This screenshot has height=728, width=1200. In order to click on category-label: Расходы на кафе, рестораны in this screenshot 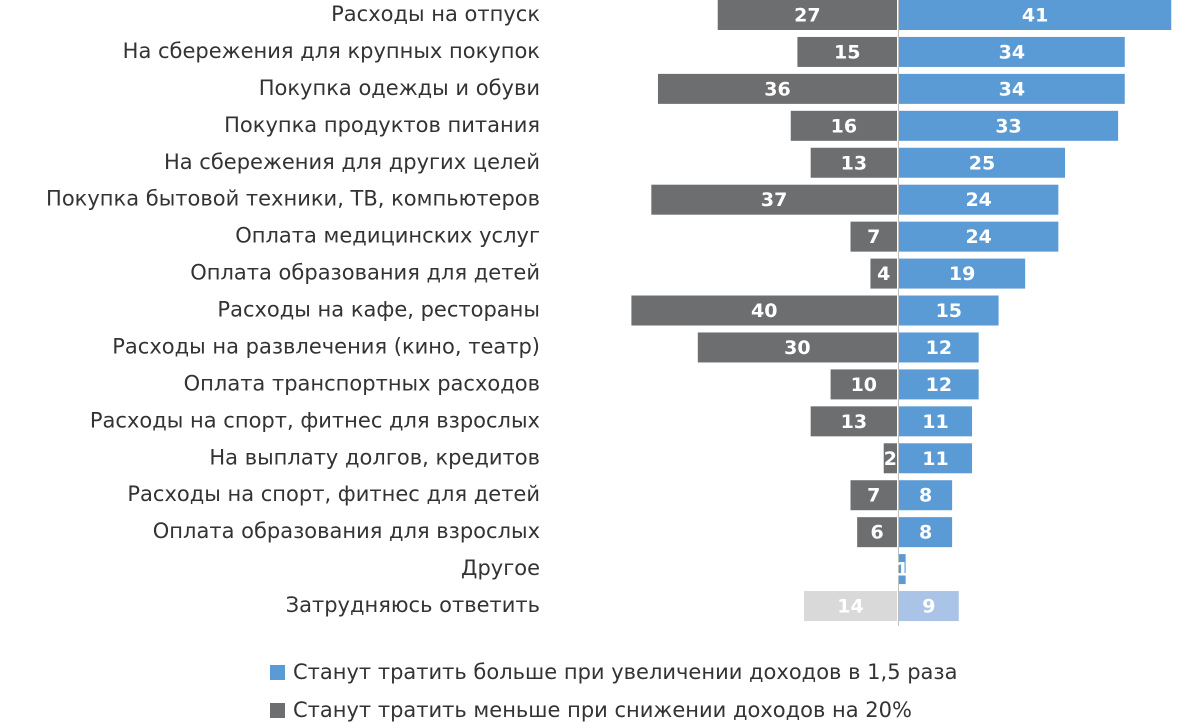, I will do `click(378, 310)`.